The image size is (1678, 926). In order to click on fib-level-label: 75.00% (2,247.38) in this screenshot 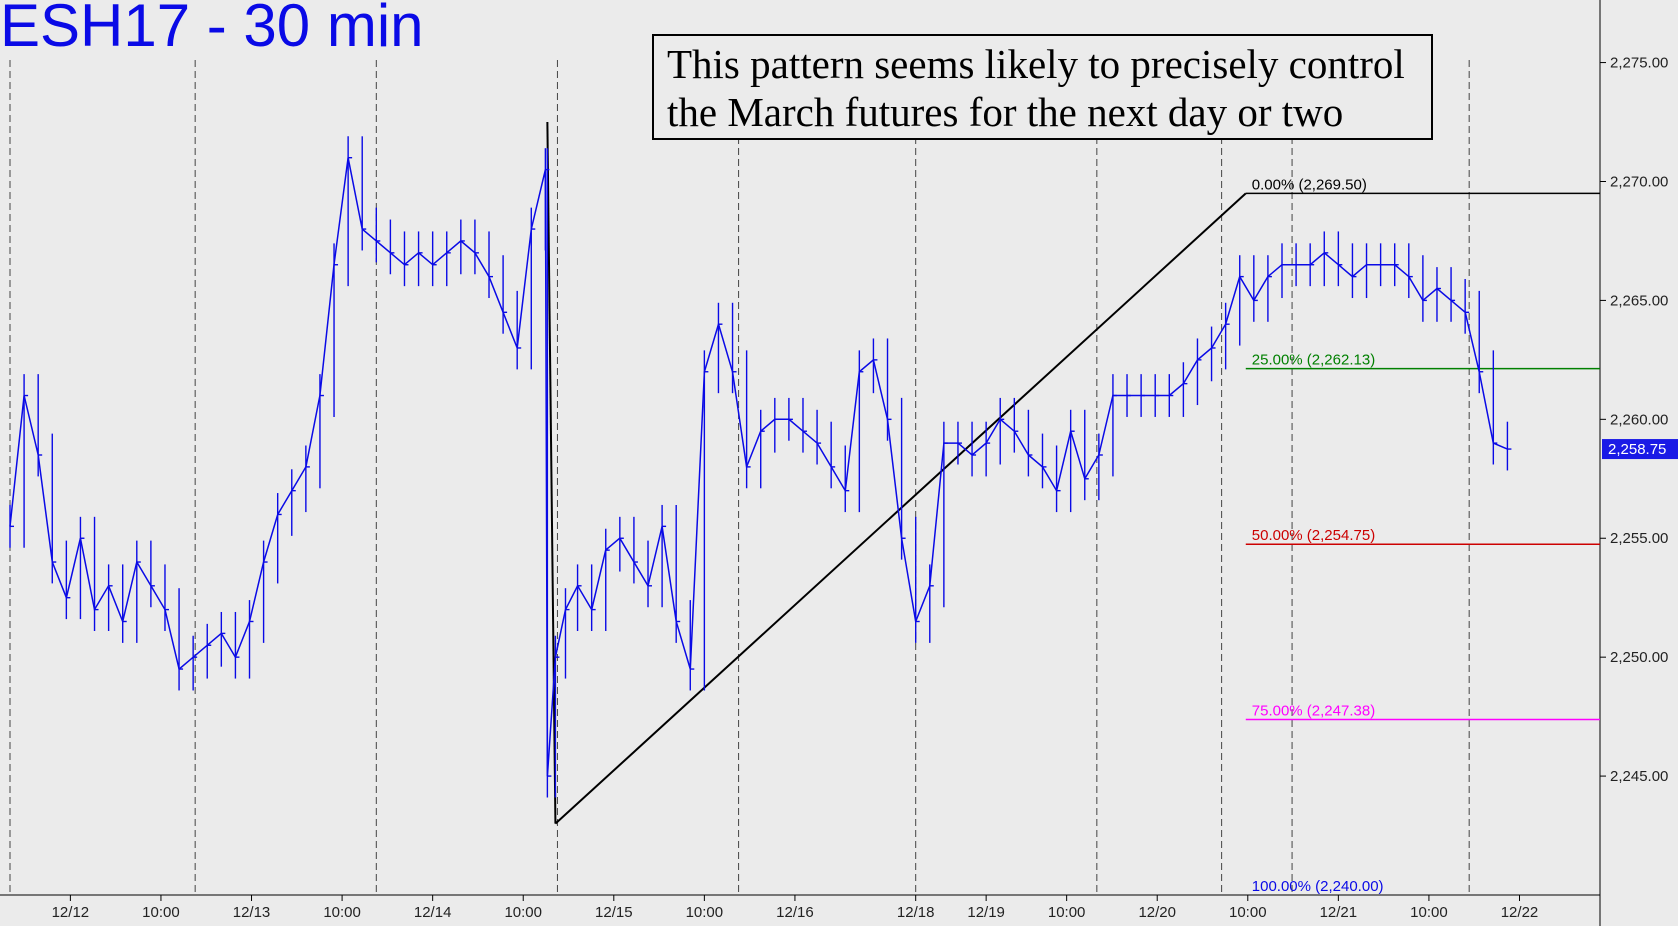, I will do `click(1313, 710)`.